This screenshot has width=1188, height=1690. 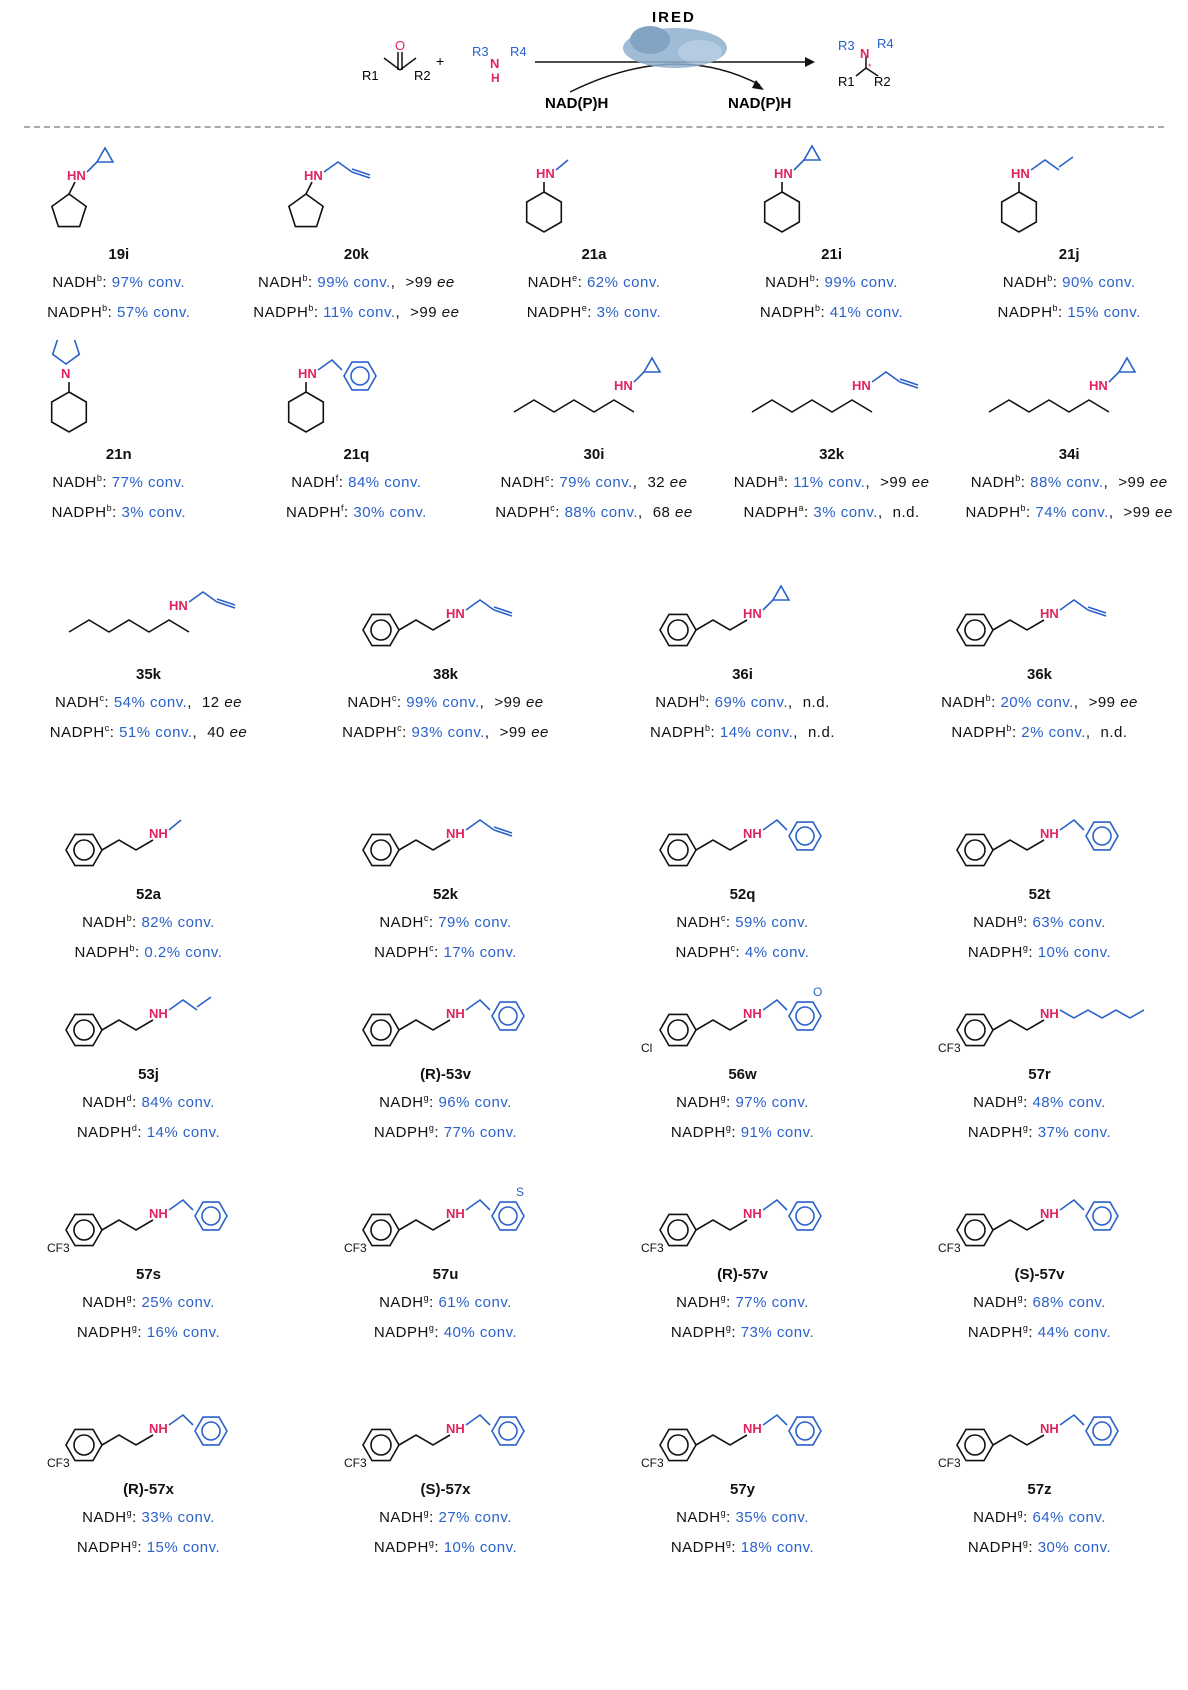 I want to click on conversion-value: 77% conv., so click(x=148, y=482).